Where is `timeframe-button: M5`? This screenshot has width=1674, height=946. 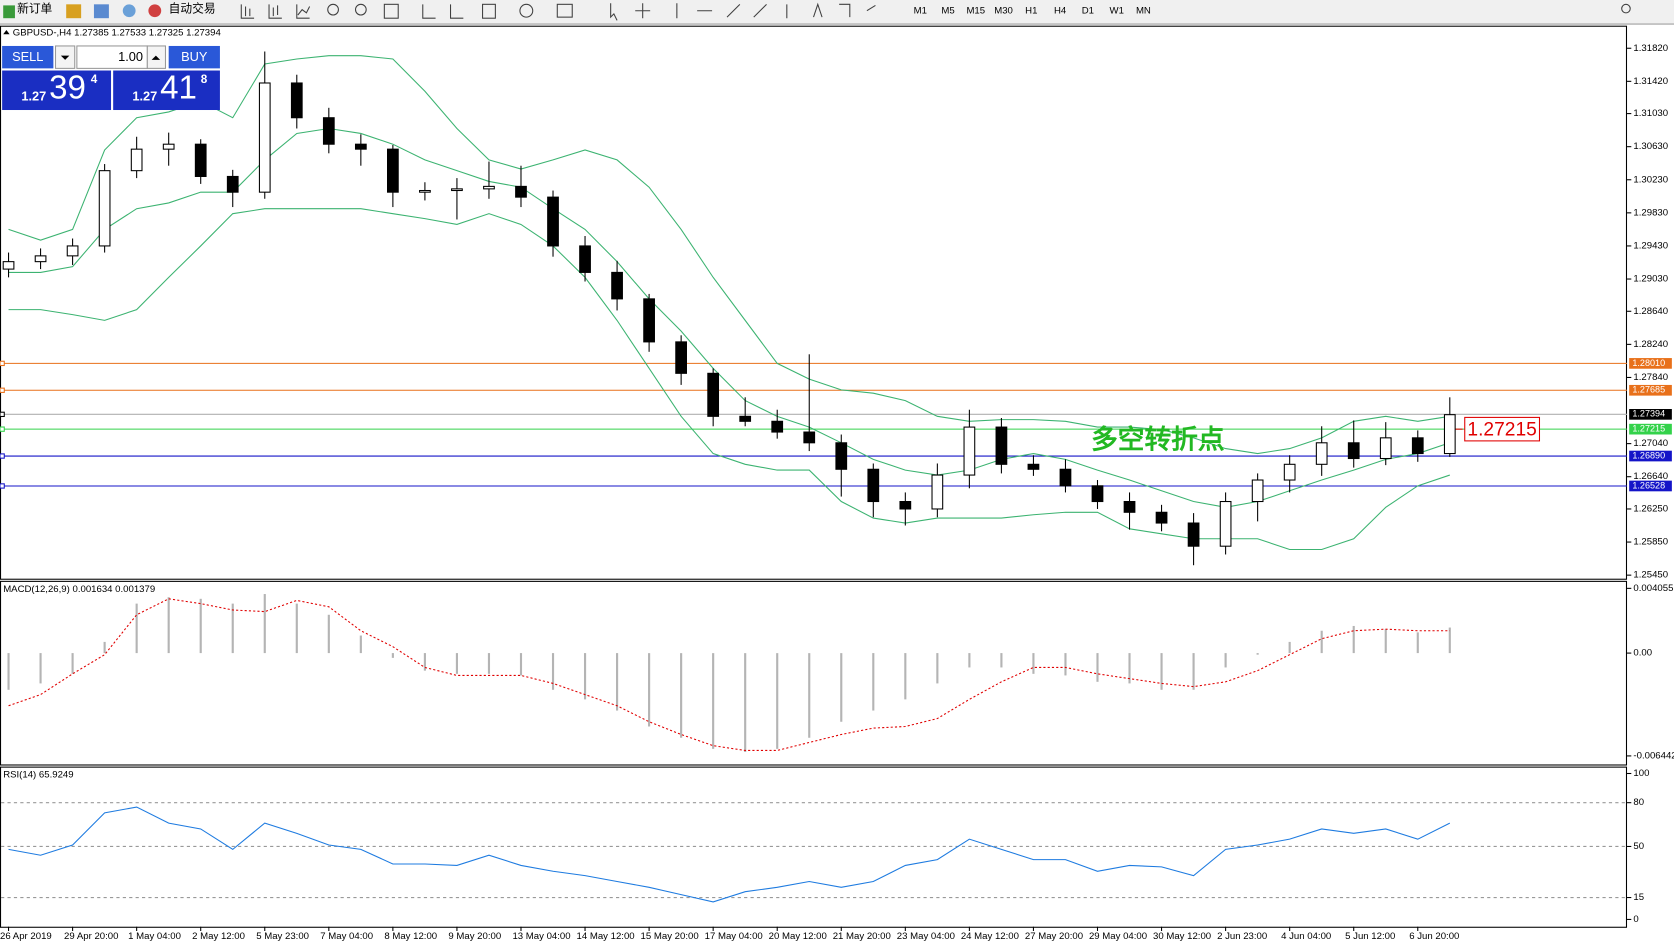 timeframe-button: M5 is located at coordinates (947, 10).